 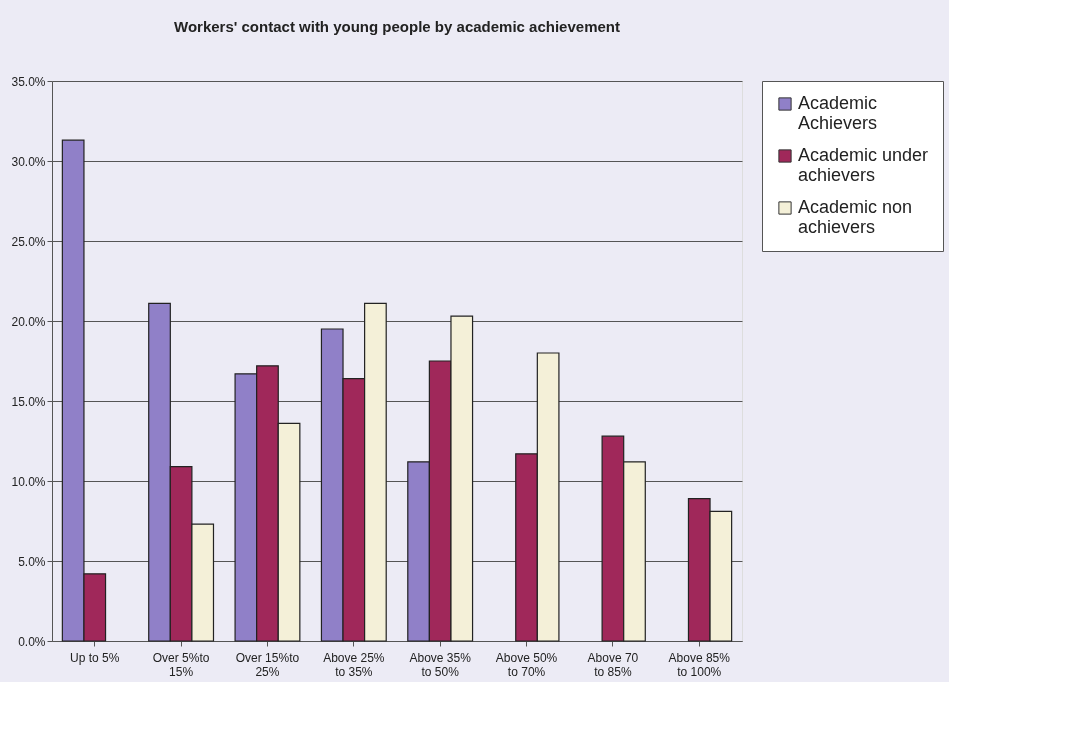 What do you see at coordinates (181, 664) in the screenshot?
I see `x-tick-label: Over 5%to 15%` at bounding box center [181, 664].